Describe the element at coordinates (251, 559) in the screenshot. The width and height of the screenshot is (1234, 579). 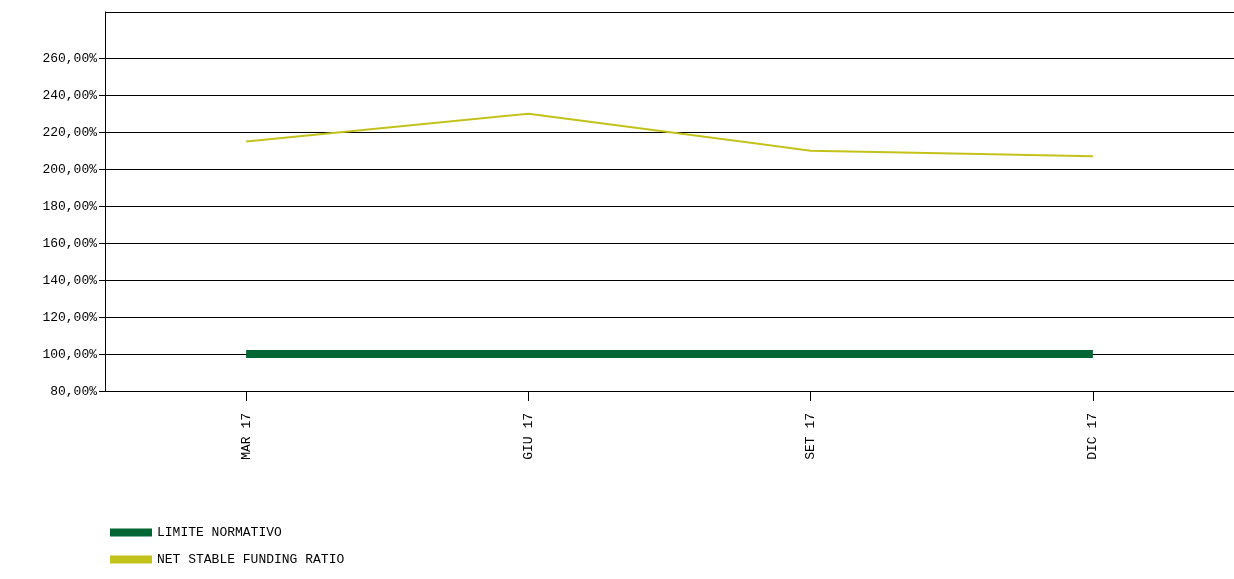
I see `legend-label: NET STABLE FUNDING RATIO` at that location.